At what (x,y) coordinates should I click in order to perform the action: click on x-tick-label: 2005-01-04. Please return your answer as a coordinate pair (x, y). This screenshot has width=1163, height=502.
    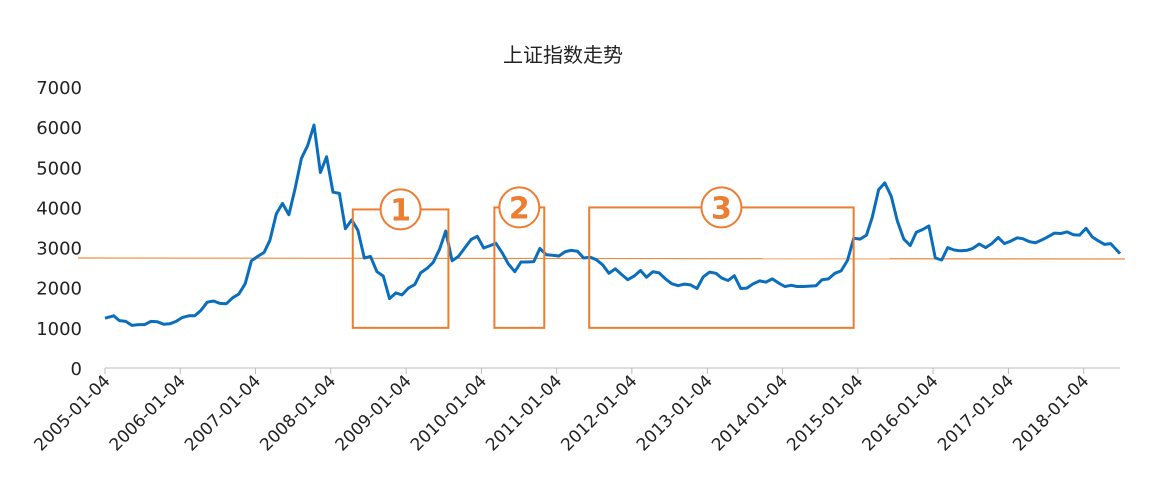
    Looking at the image, I should click on (73, 413).